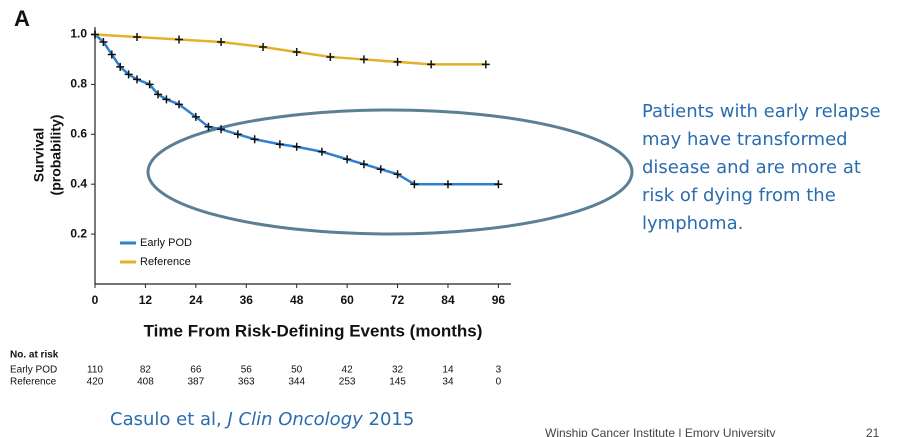 This screenshot has width=908, height=437. What do you see at coordinates (297, 300) in the screenshot?
I see `x-tick-label: 48` at bounding box center [297, 300].